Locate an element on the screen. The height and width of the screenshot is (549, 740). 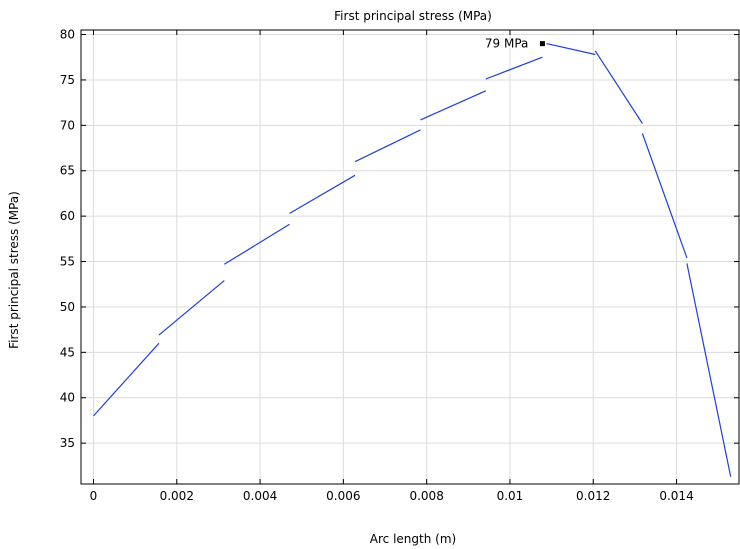
y-tick-label: 70 is located at coordinates (67, 125).